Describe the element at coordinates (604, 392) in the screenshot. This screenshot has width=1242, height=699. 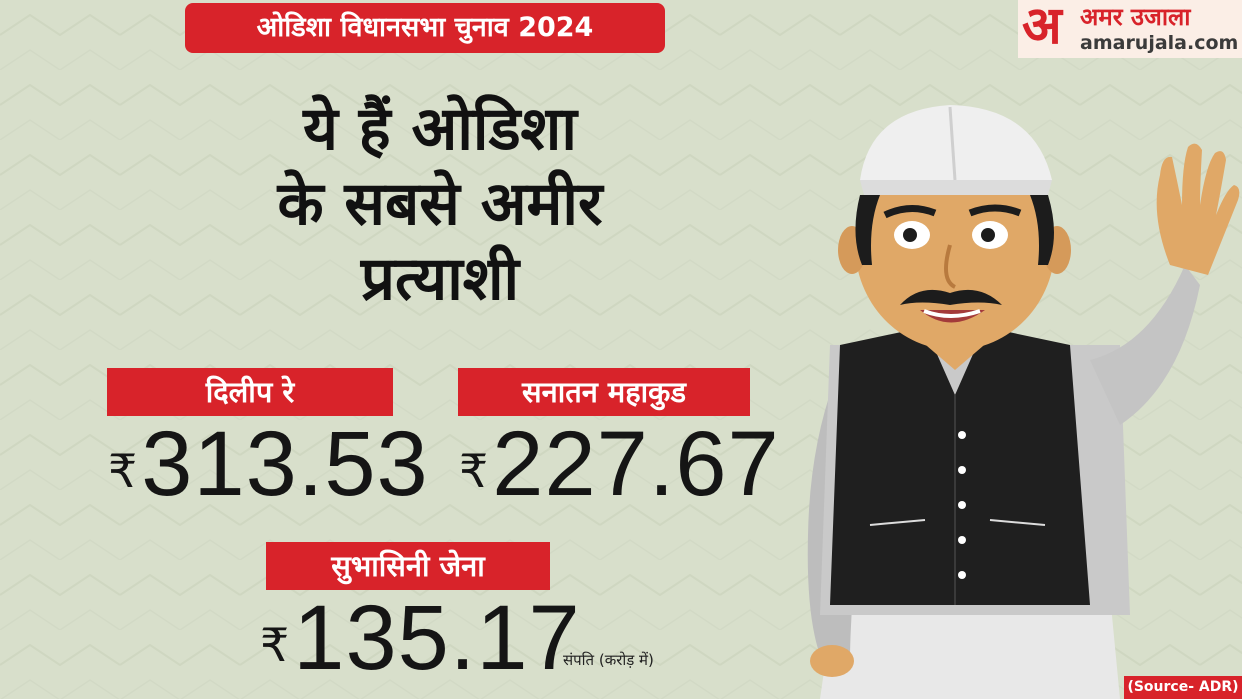
I see `candidate-2-name: सनातन महाकुड` at that location.